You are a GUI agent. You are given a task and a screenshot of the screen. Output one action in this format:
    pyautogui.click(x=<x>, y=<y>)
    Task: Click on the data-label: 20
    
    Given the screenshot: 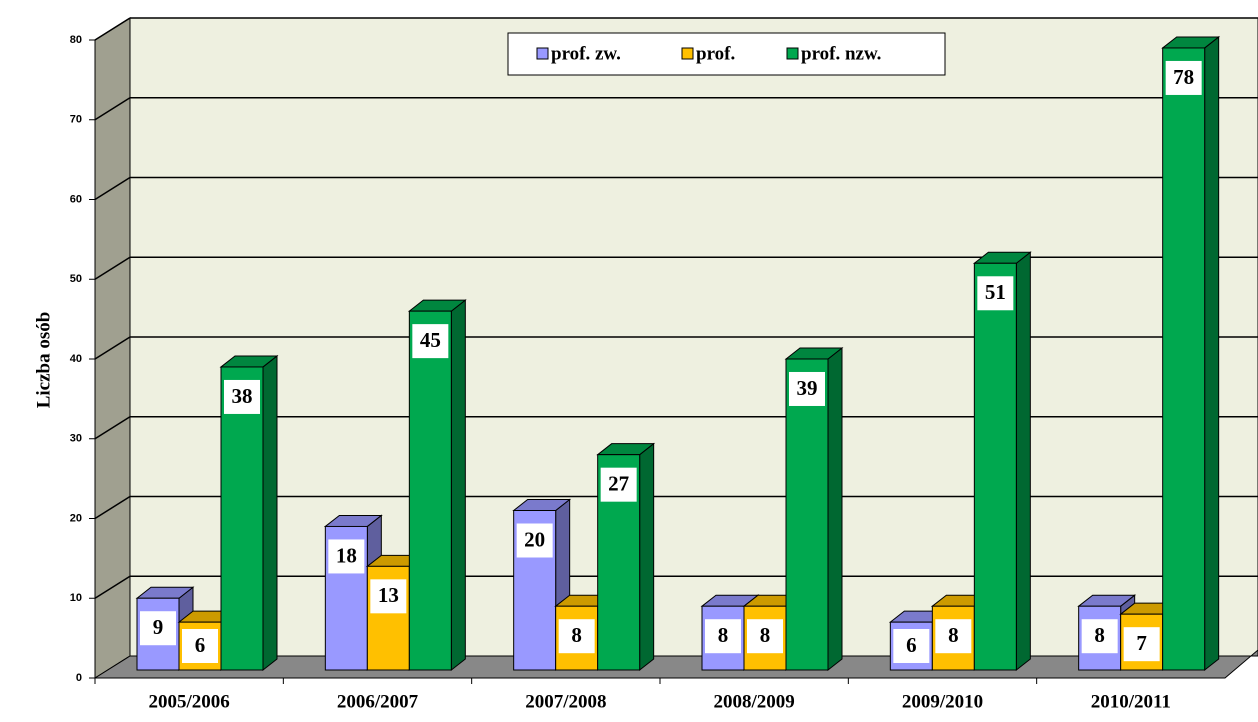 What is the action you would take?
    pyautogui.click(x=534, y=539)
    